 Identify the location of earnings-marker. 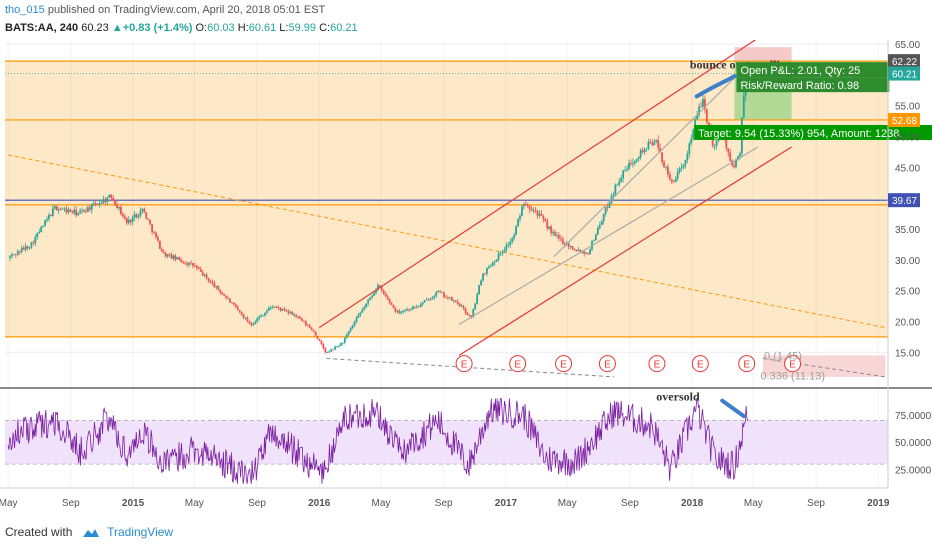
(464, 364).